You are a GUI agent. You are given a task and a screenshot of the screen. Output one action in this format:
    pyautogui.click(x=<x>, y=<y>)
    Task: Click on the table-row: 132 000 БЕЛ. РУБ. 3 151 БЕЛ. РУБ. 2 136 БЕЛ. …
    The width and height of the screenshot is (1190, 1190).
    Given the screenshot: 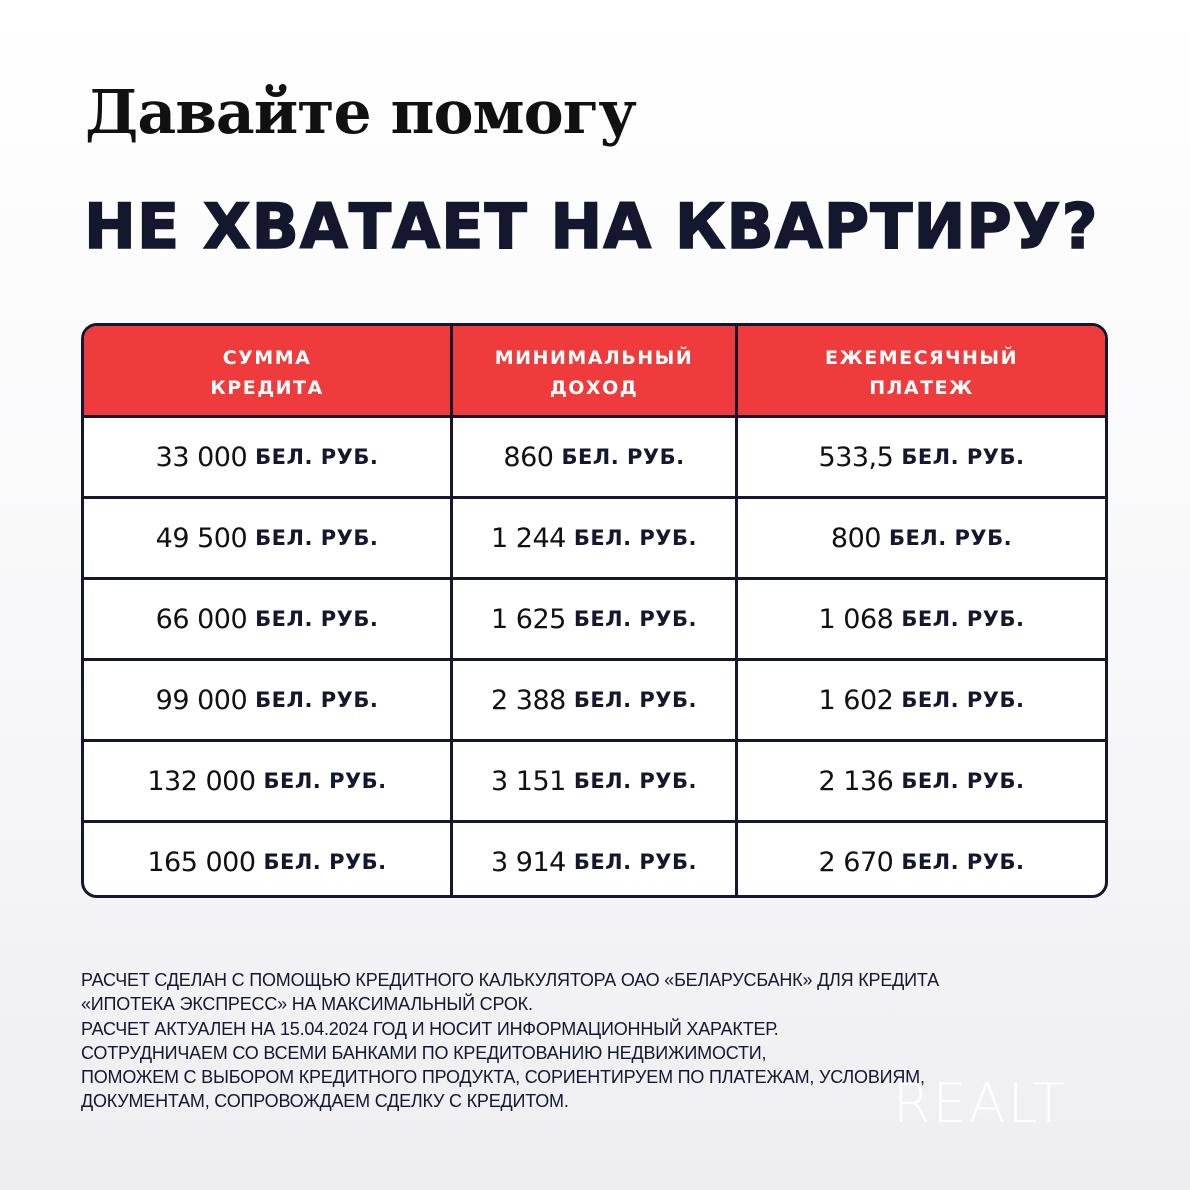 What is the action you would take?
    pyautogui.click(x=594, y=779)
    